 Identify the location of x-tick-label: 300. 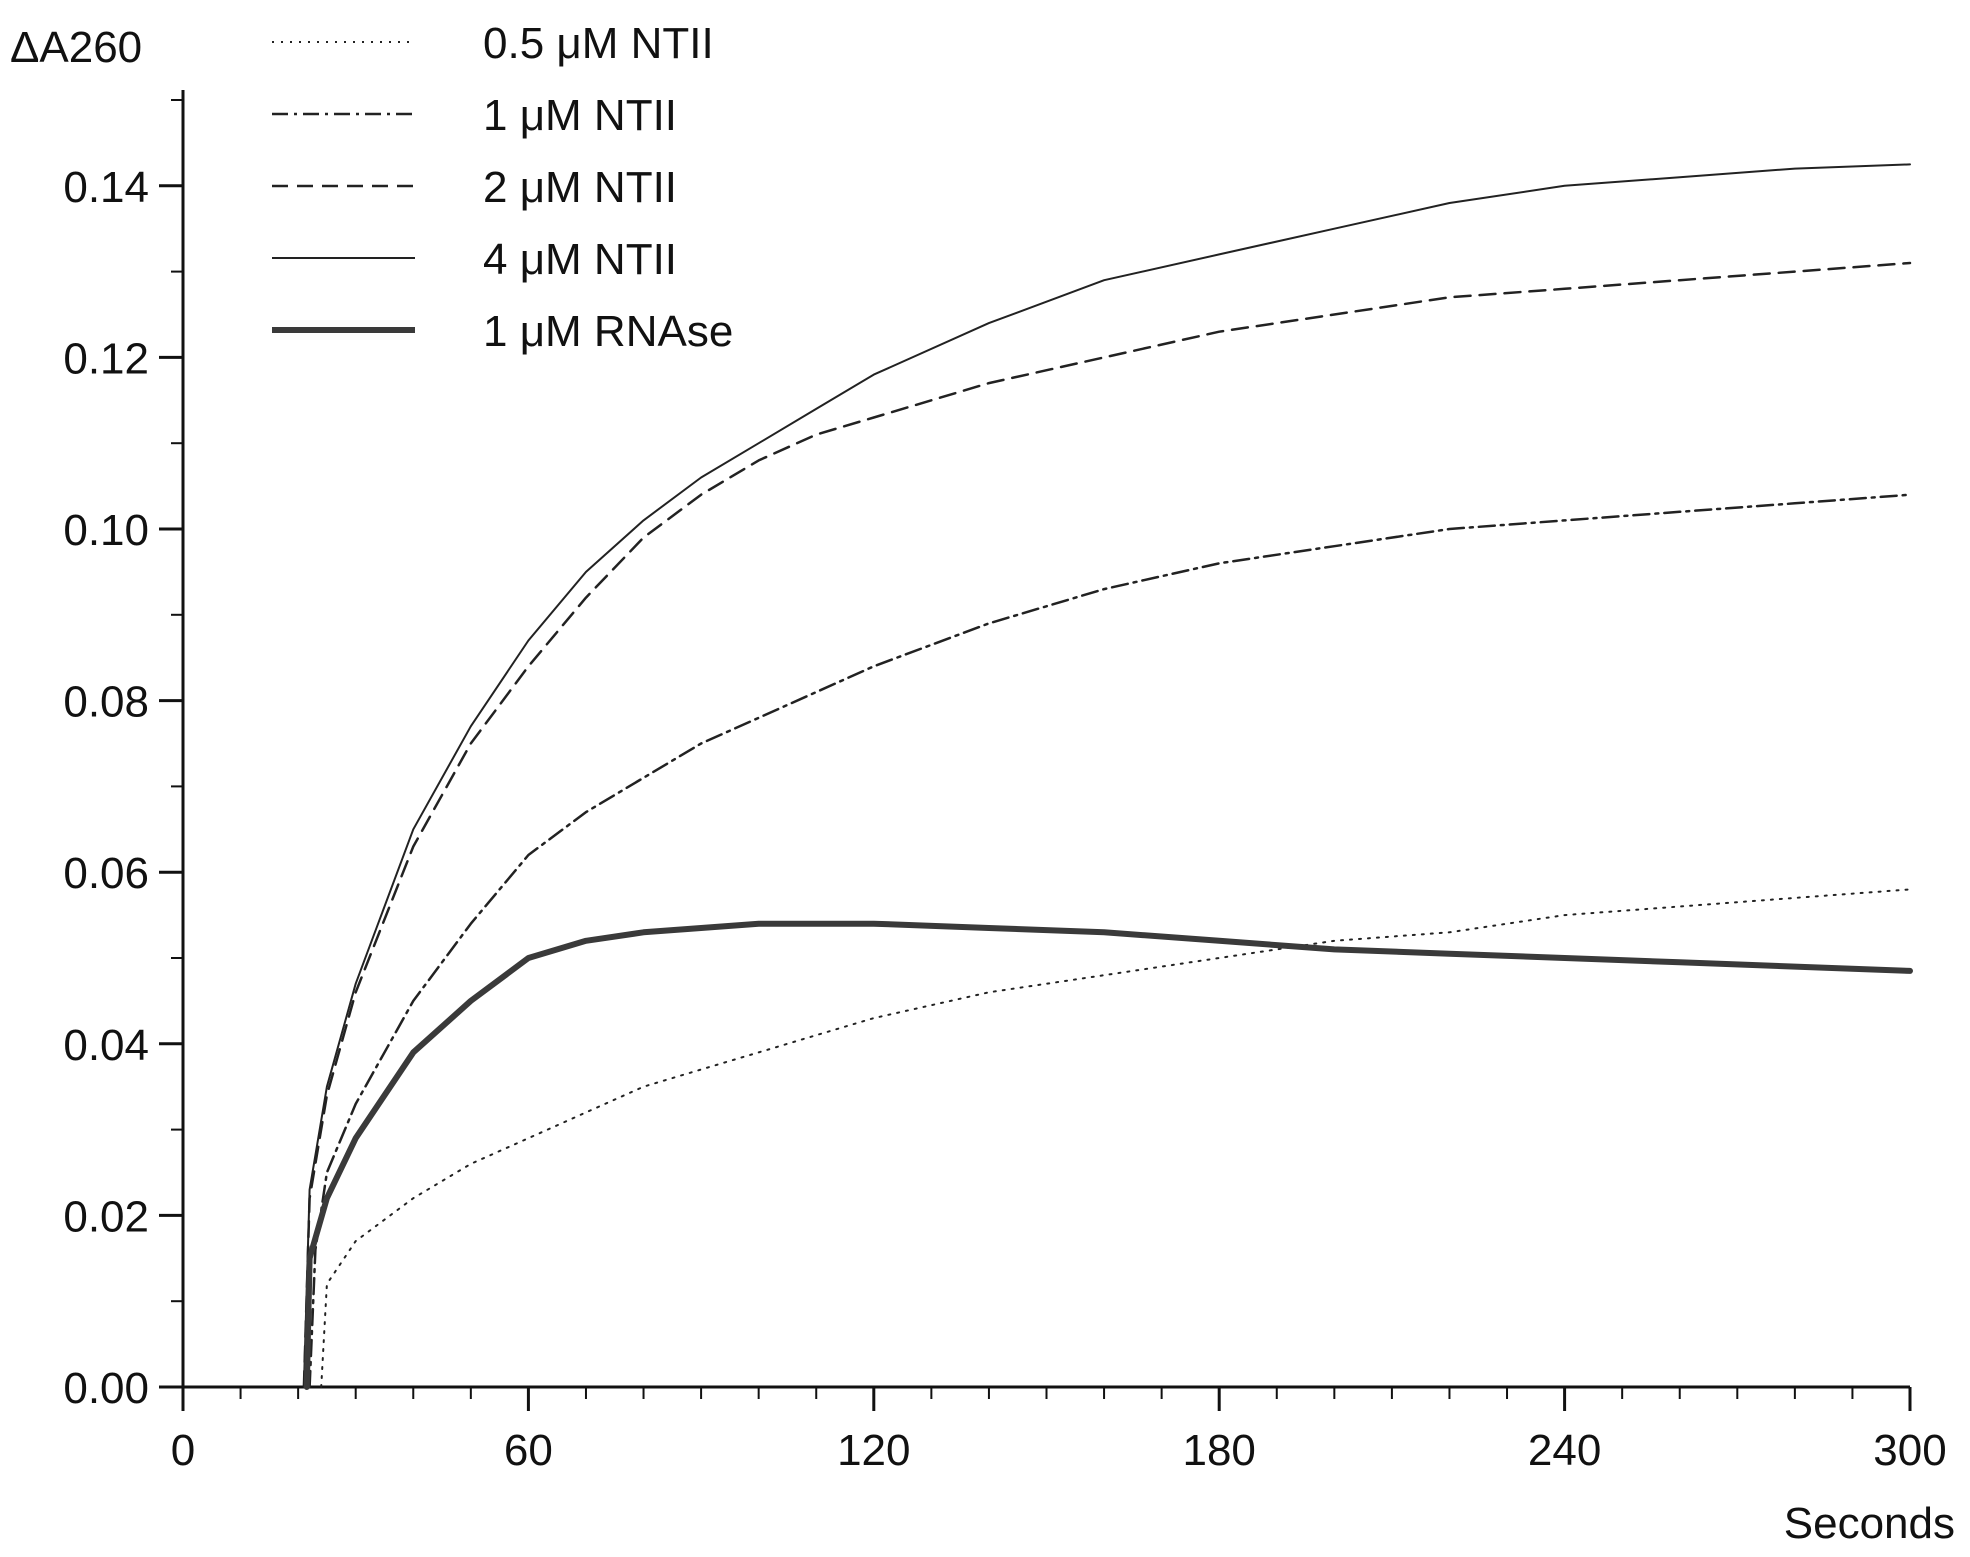
(1909, 1450).